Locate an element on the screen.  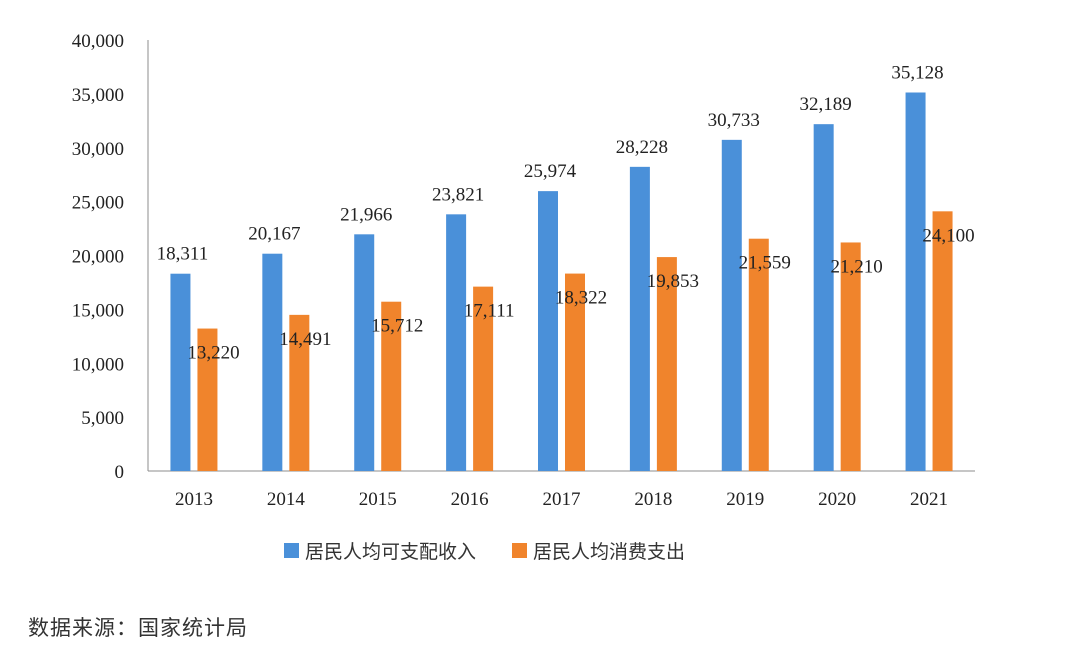
data-label-spending: 19,853 is located at coordinates (673, 281).